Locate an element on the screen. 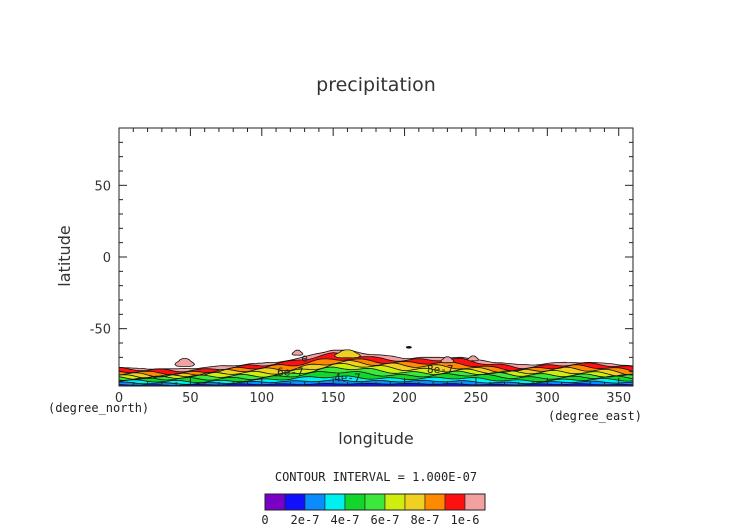 This screenshot has height=532, width=752. colorbar-tick-label: 6e-7 is located at coordinates (385, 520).